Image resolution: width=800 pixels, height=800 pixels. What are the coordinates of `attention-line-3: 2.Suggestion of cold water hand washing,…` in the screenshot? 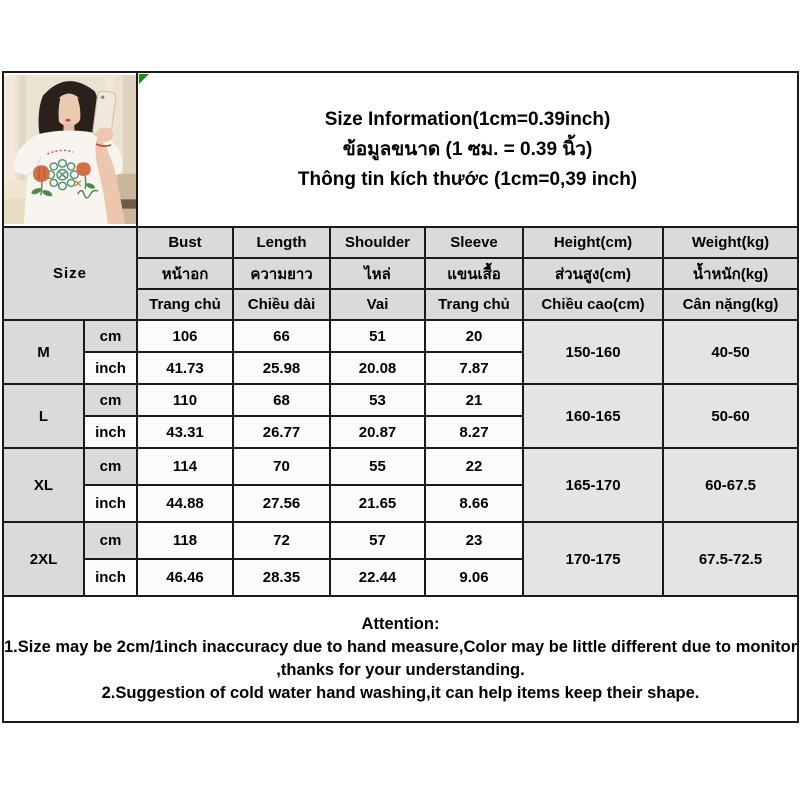 It's located at (400, 693).